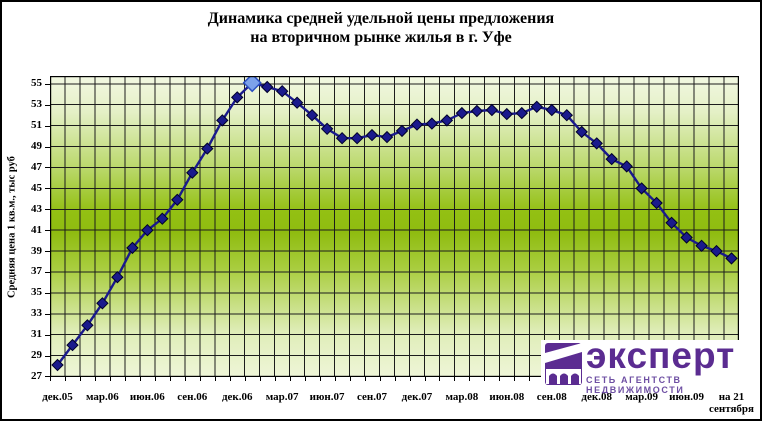  I want to click on x-tick-label: июн.08, so click(507, 397).